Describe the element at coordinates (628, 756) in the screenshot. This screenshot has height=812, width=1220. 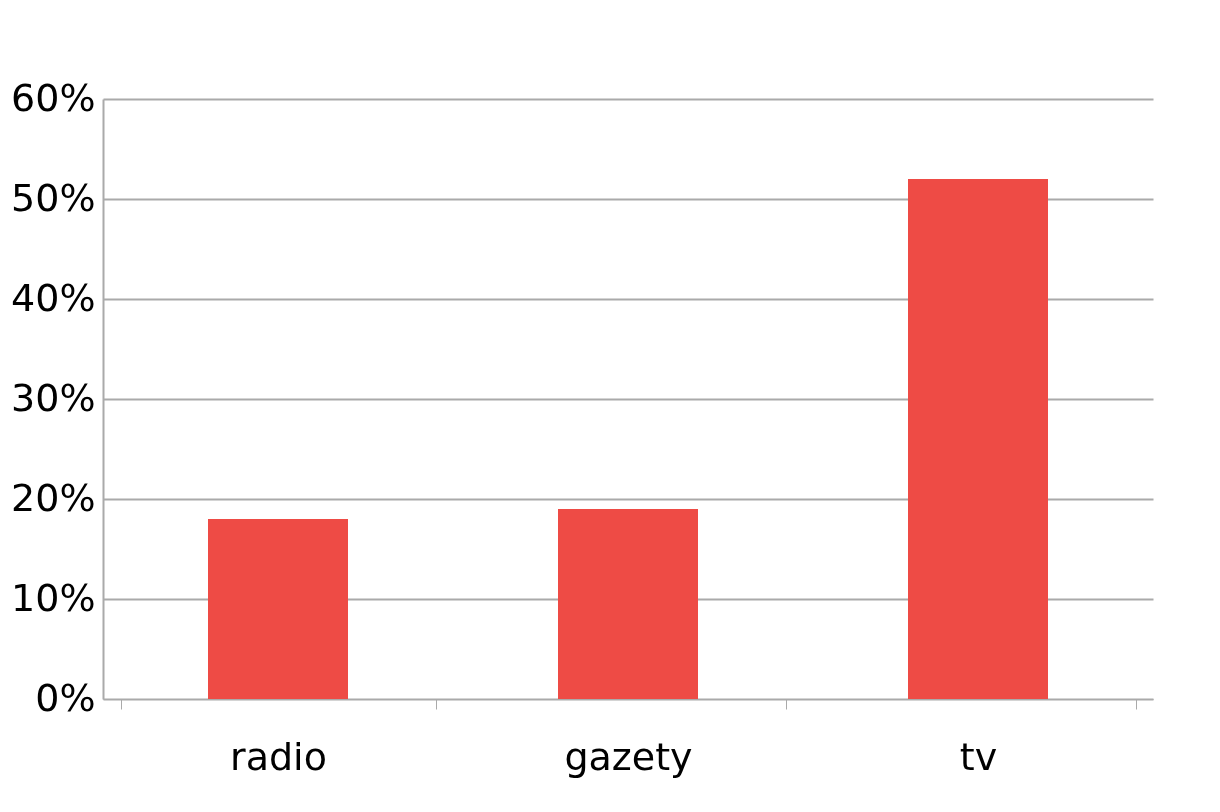
I see `x-tick-label: gazety` at that location.